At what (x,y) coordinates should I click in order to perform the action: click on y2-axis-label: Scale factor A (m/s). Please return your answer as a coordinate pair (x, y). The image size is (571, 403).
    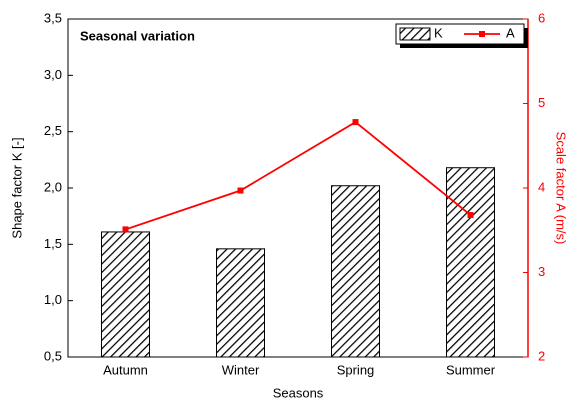
    Looking at the image, I should click on (561, 188).